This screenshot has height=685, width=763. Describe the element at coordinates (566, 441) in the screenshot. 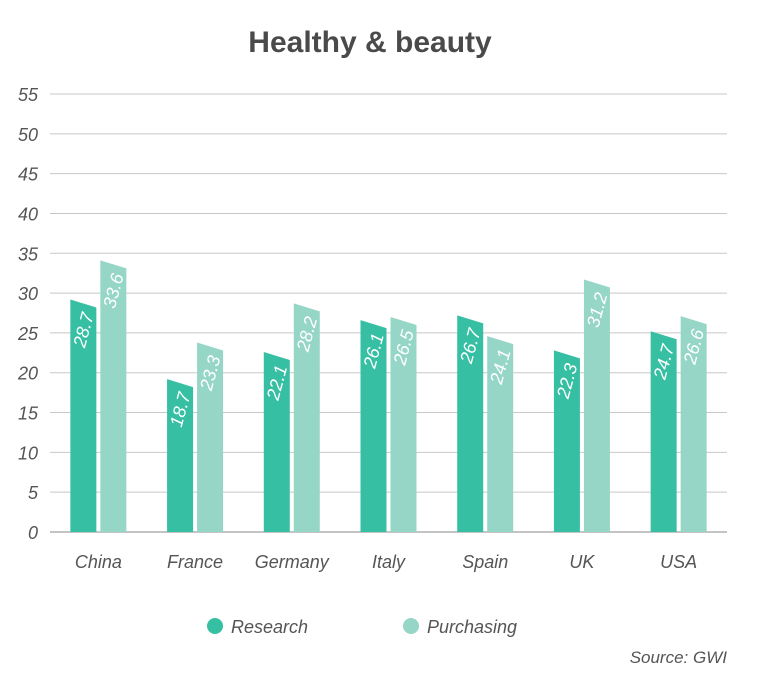

I see `bar-research-uk` at that location.